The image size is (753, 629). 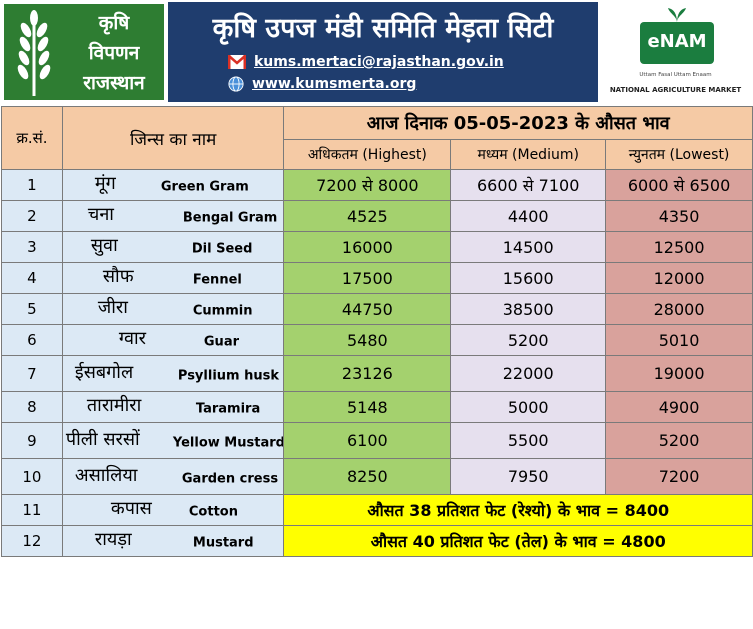 What do you see at coordinates (528, 278) in the screenshot?
I see `medium-price-cell: 15600` at bounding box center [528, 278].